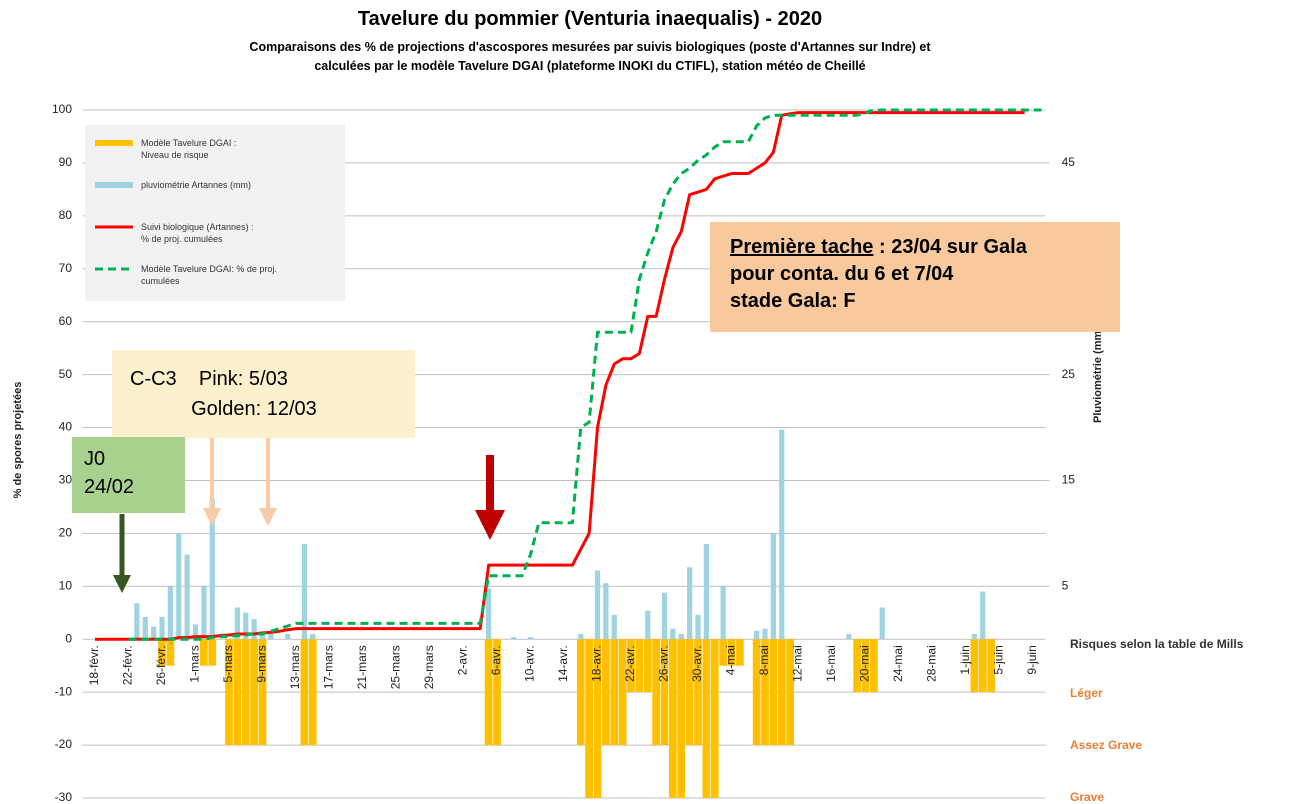  What do you see at coordinates (563, 663) in the screenshot?
I see `x-tick-label: 14-avr.` at bounding box center [563, 663].